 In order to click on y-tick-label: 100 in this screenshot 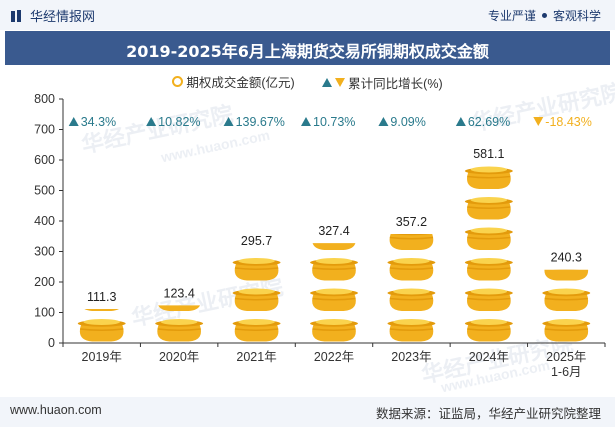, I will do `click(44, 313)`.